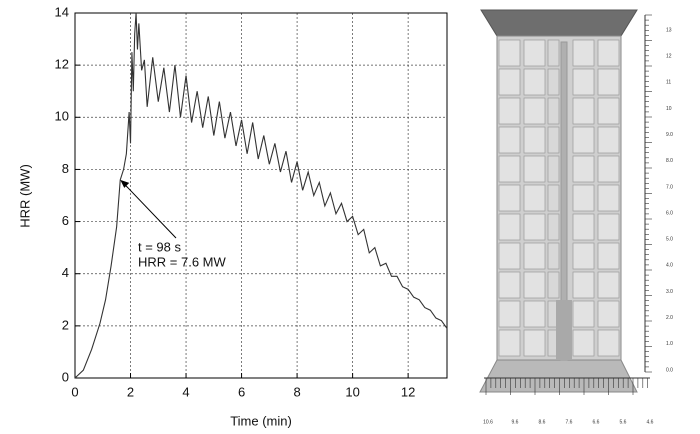 Image resolution: width=700 pixels, height=434 pixels. Describe the element at coordinates (74, 391) in the screenshot. I see `x-tick-label: 0` at that location.